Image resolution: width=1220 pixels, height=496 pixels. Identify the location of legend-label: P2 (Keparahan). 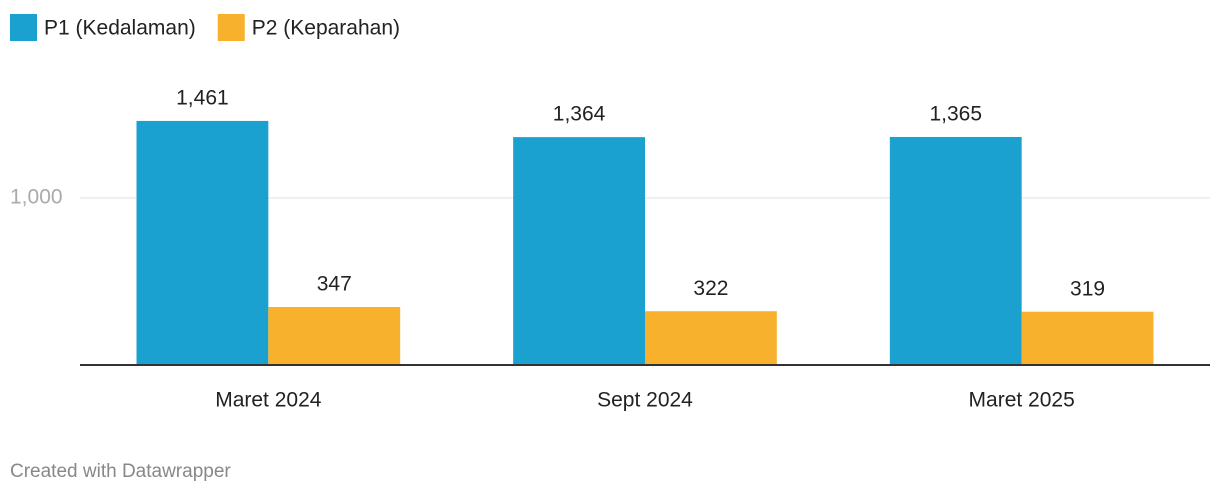
(326, 28).